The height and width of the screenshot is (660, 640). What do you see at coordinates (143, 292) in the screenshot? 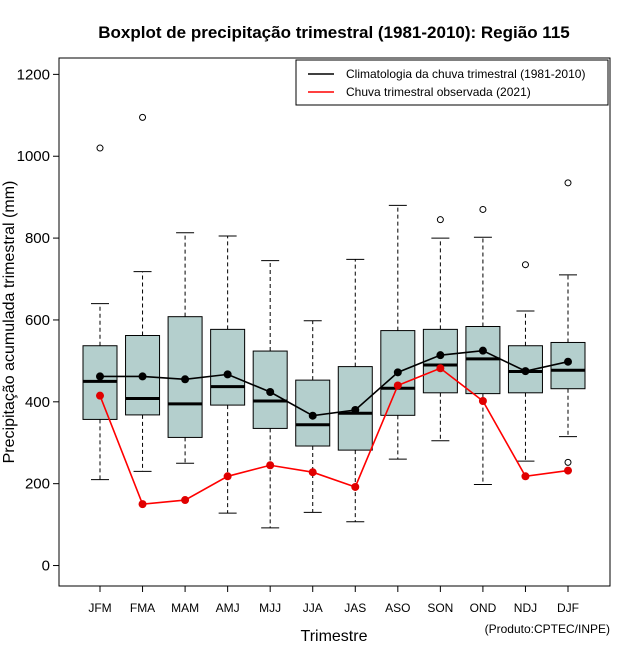
I see `box-fma` at bounding box center [143, 292].